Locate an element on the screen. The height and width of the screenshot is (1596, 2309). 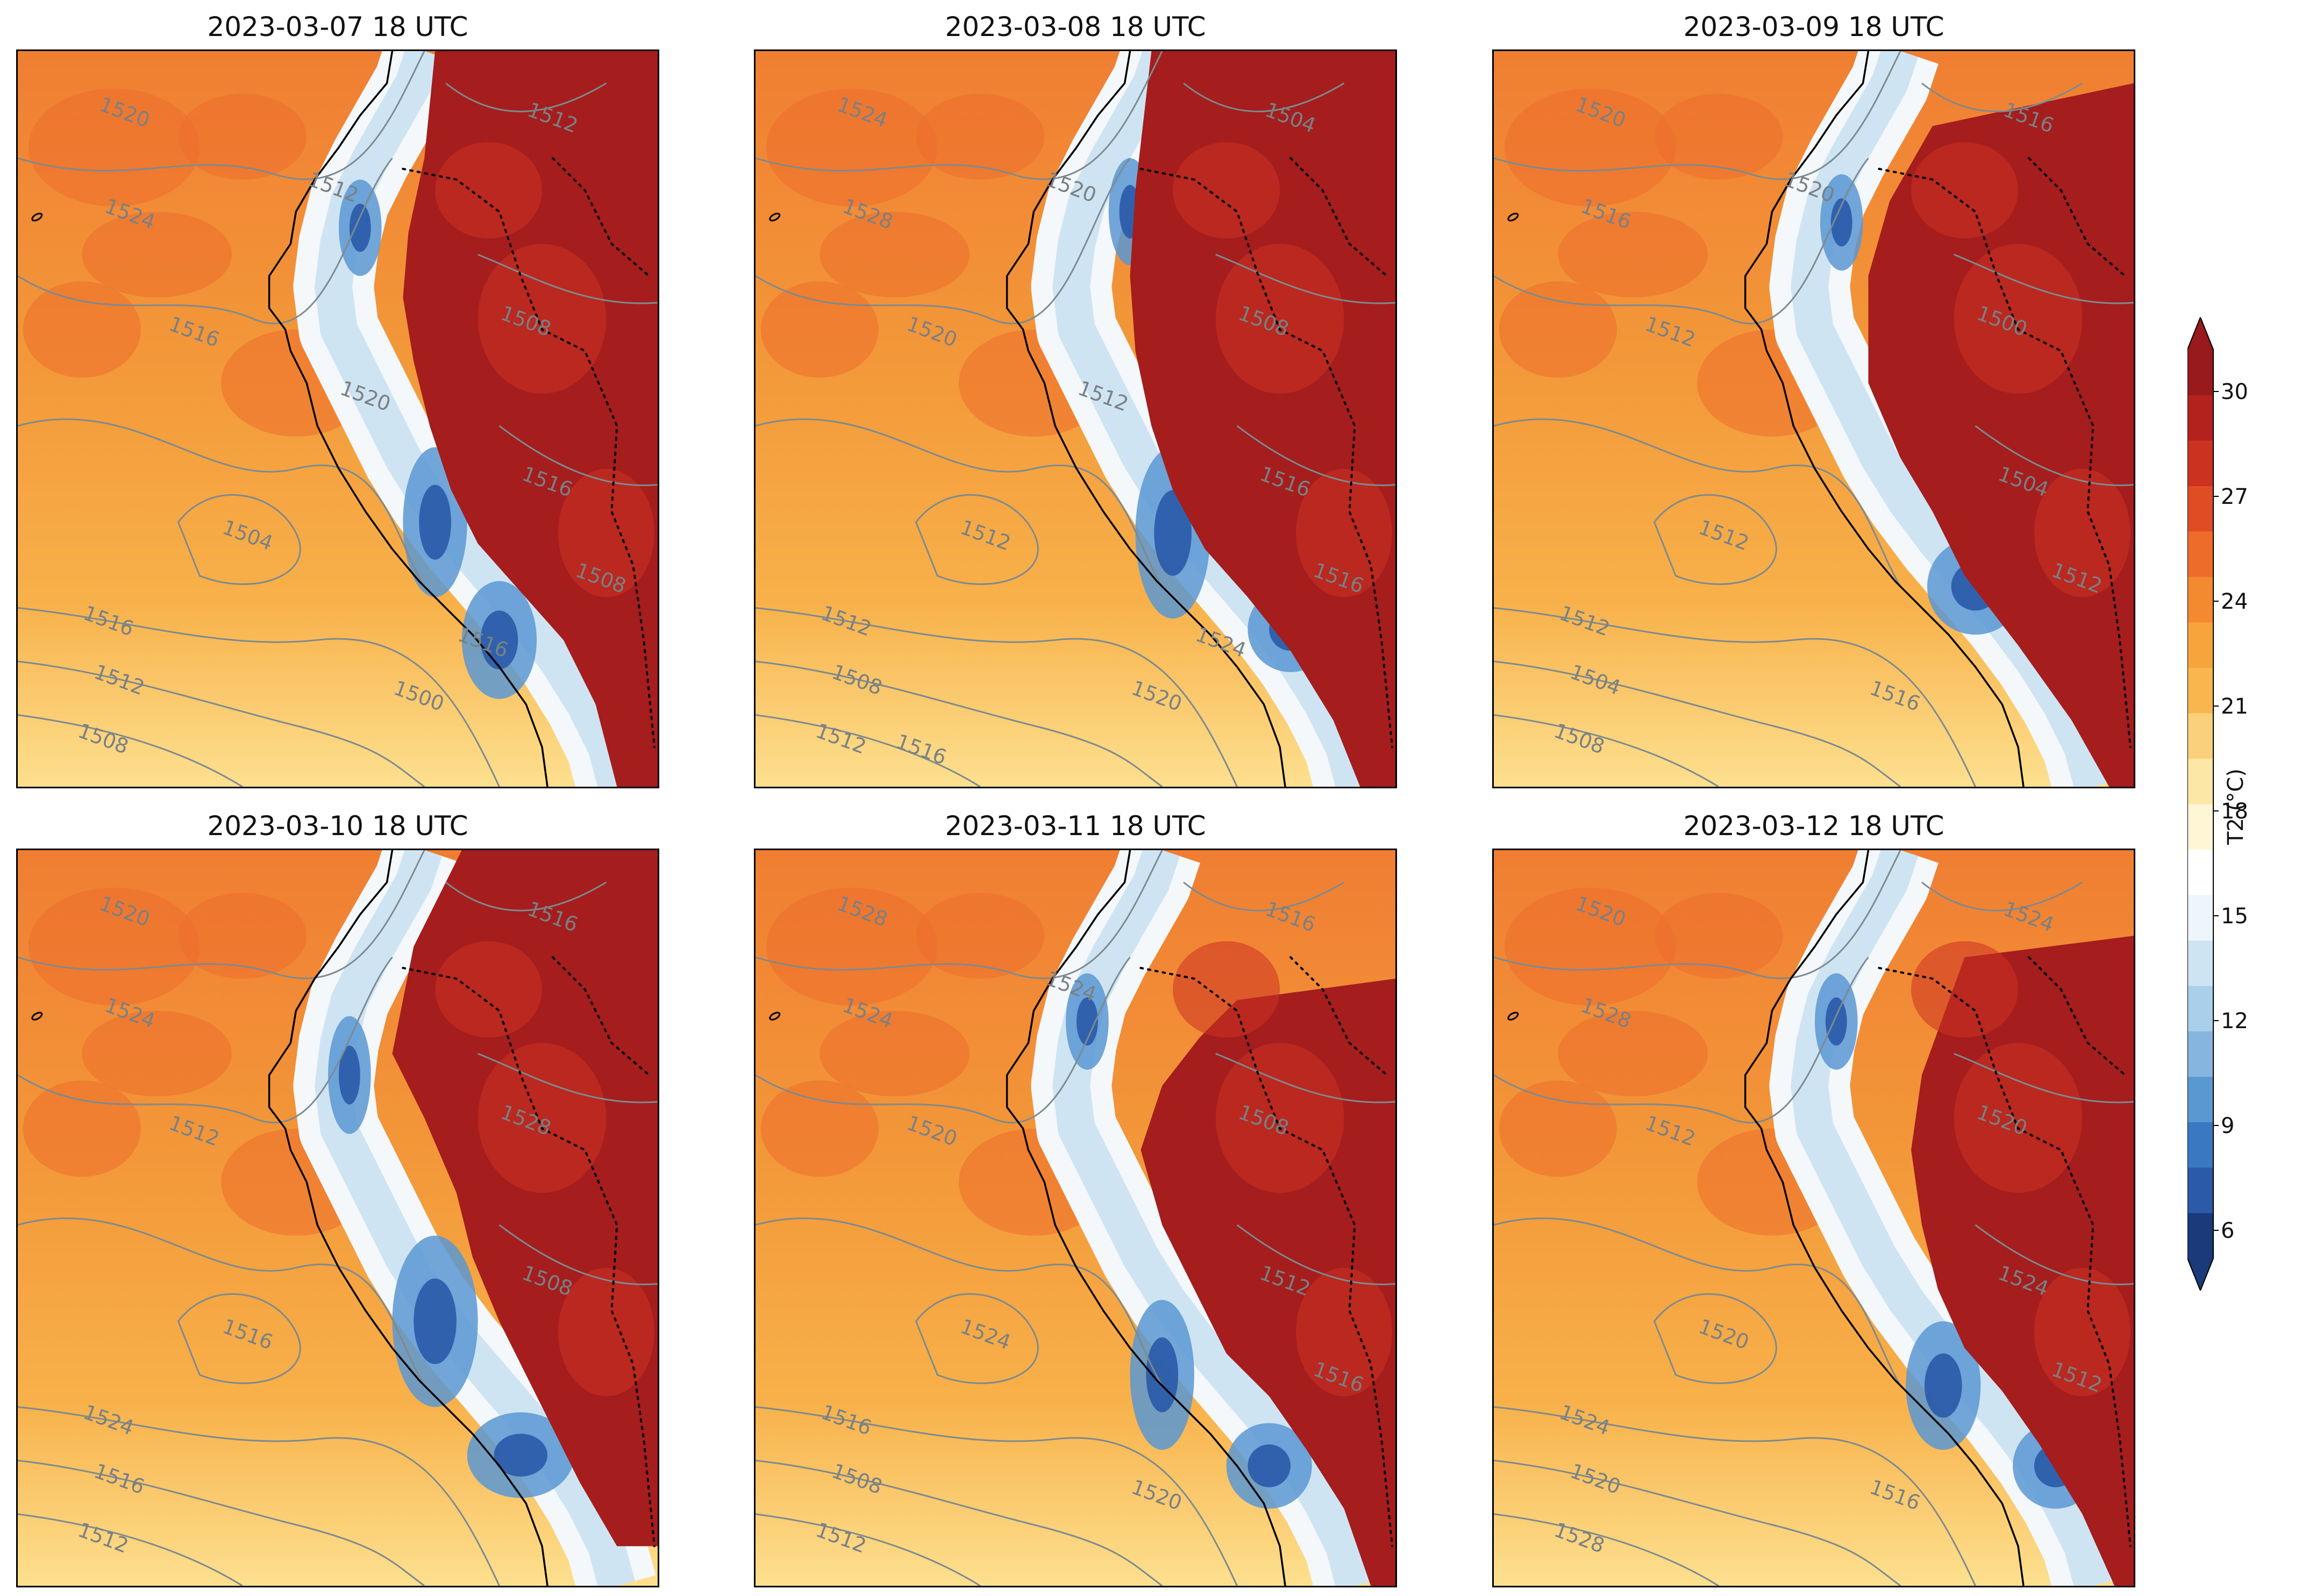
hot-region is located at coordinates (2001, 435).